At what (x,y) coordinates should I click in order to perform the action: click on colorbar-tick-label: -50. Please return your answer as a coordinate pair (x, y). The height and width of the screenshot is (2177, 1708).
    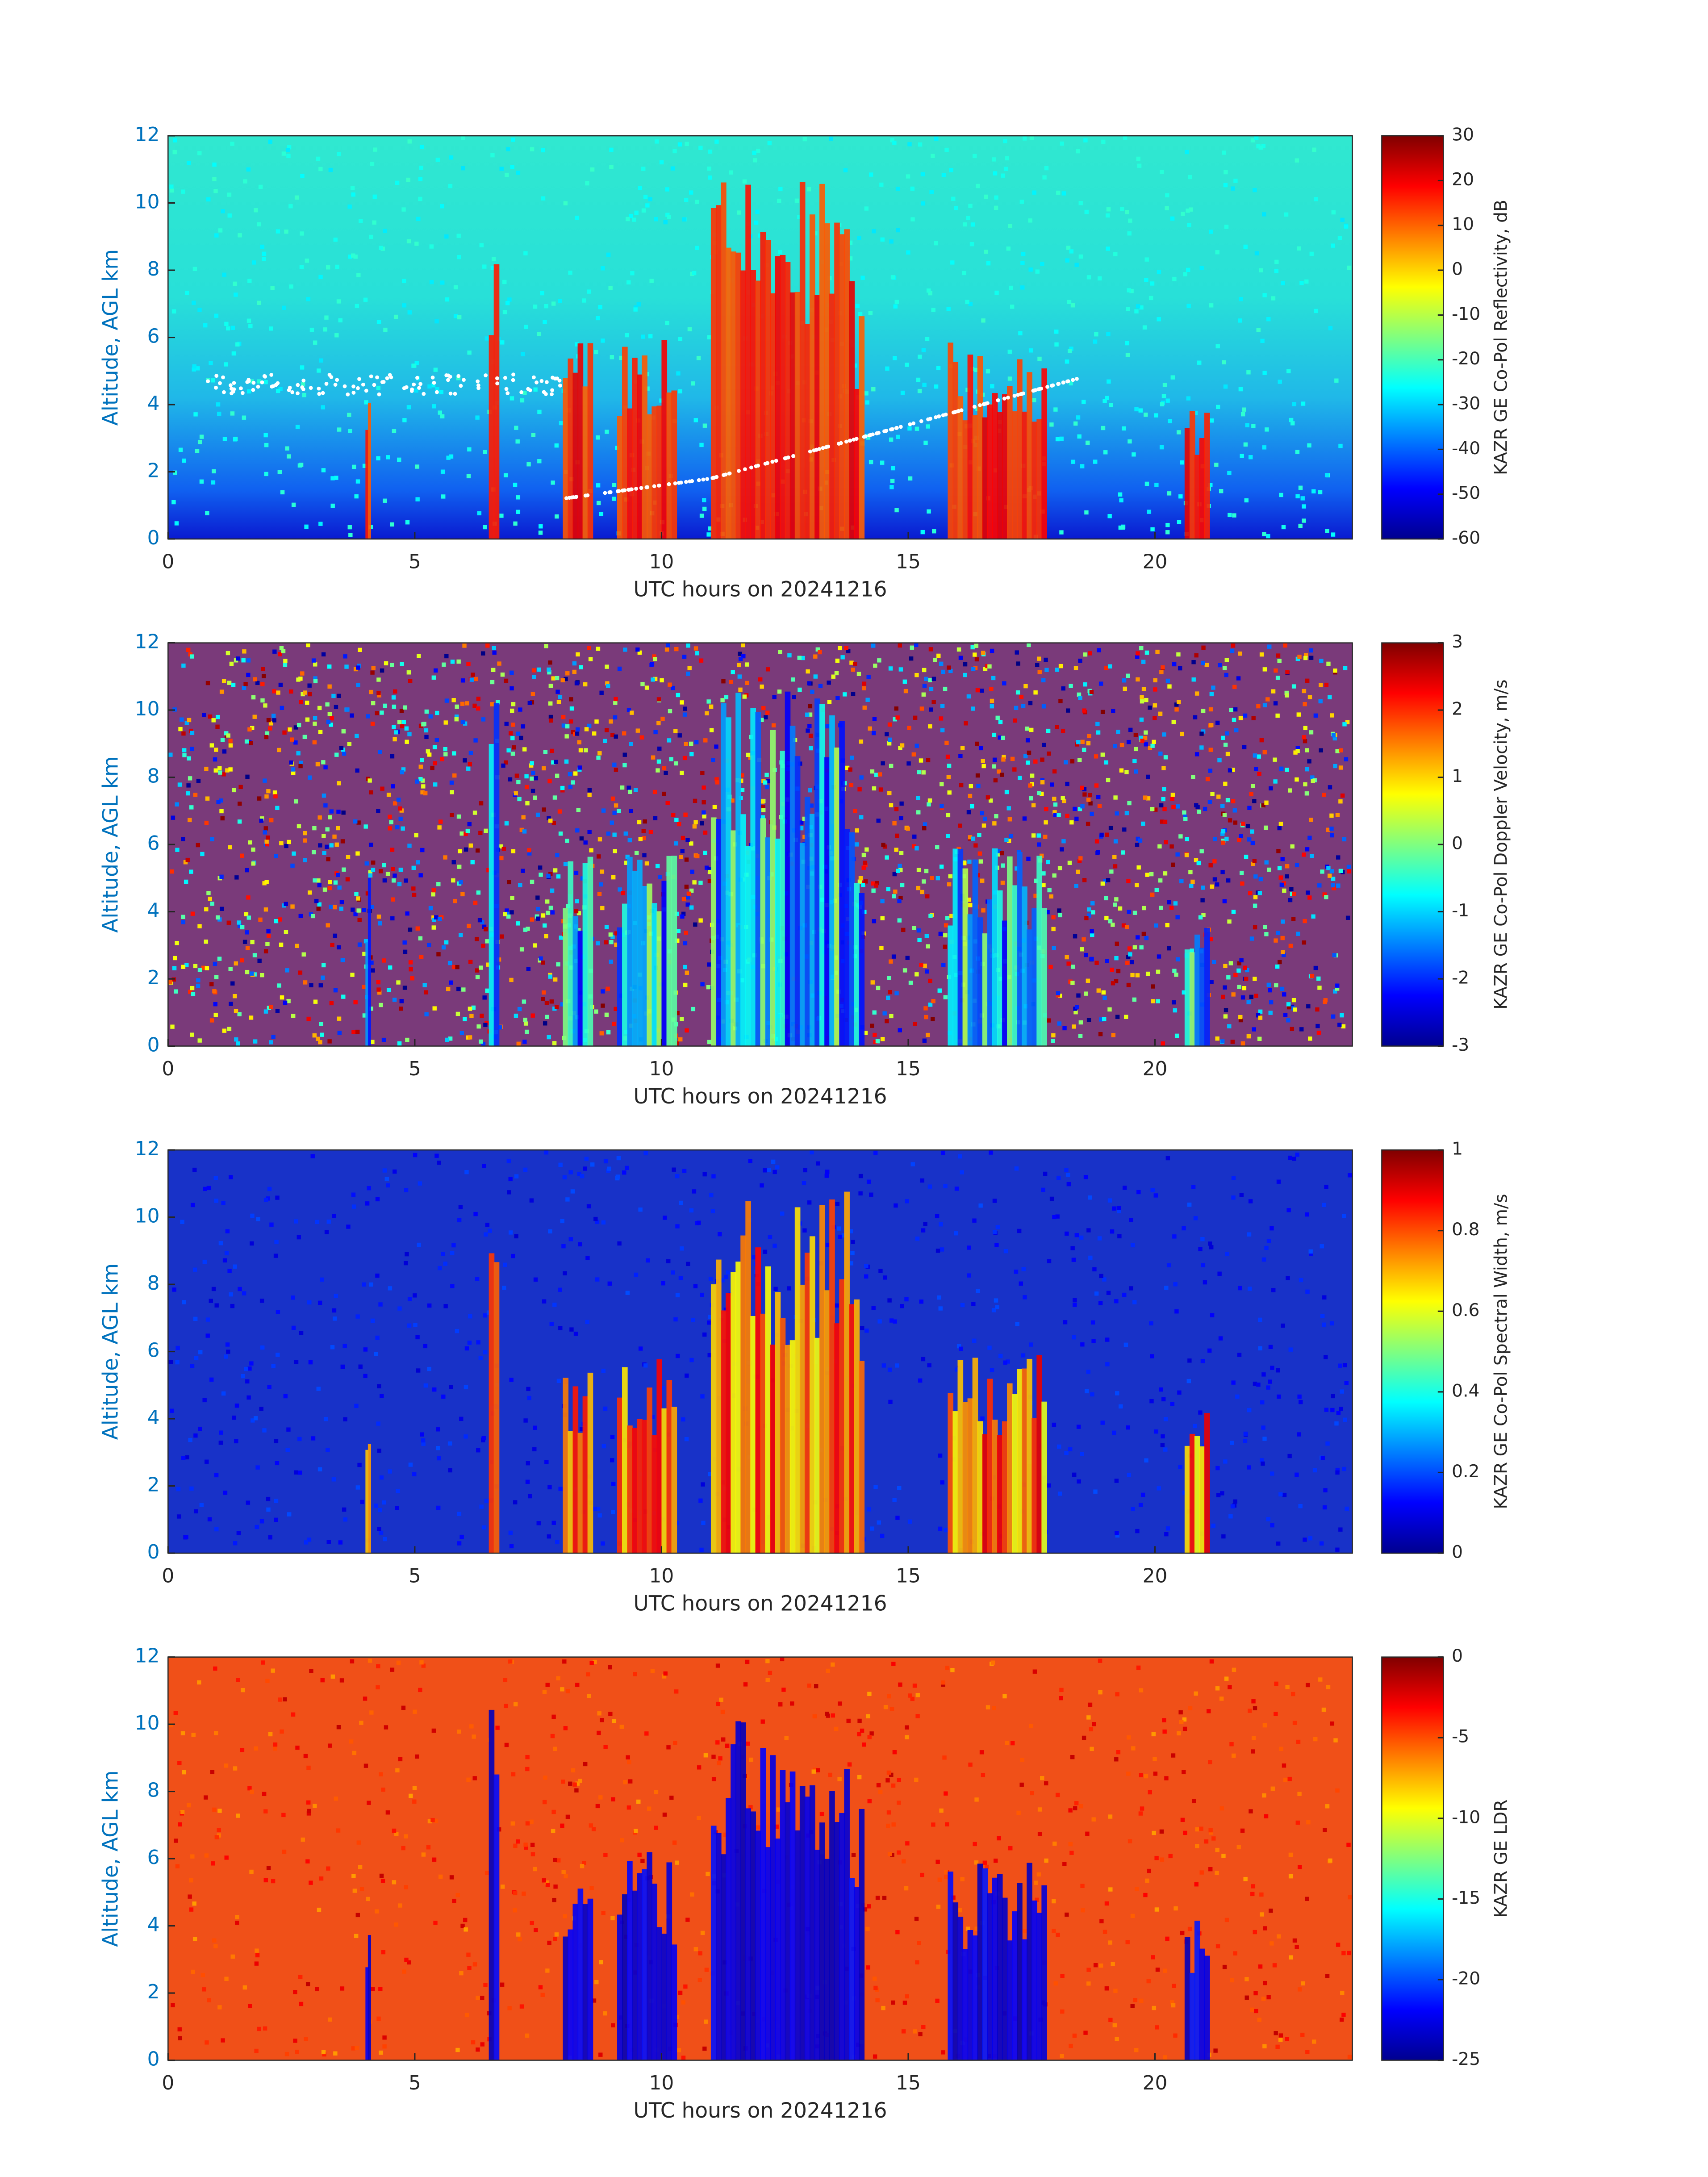
    Looking at the image, I should click on (1466, 493).